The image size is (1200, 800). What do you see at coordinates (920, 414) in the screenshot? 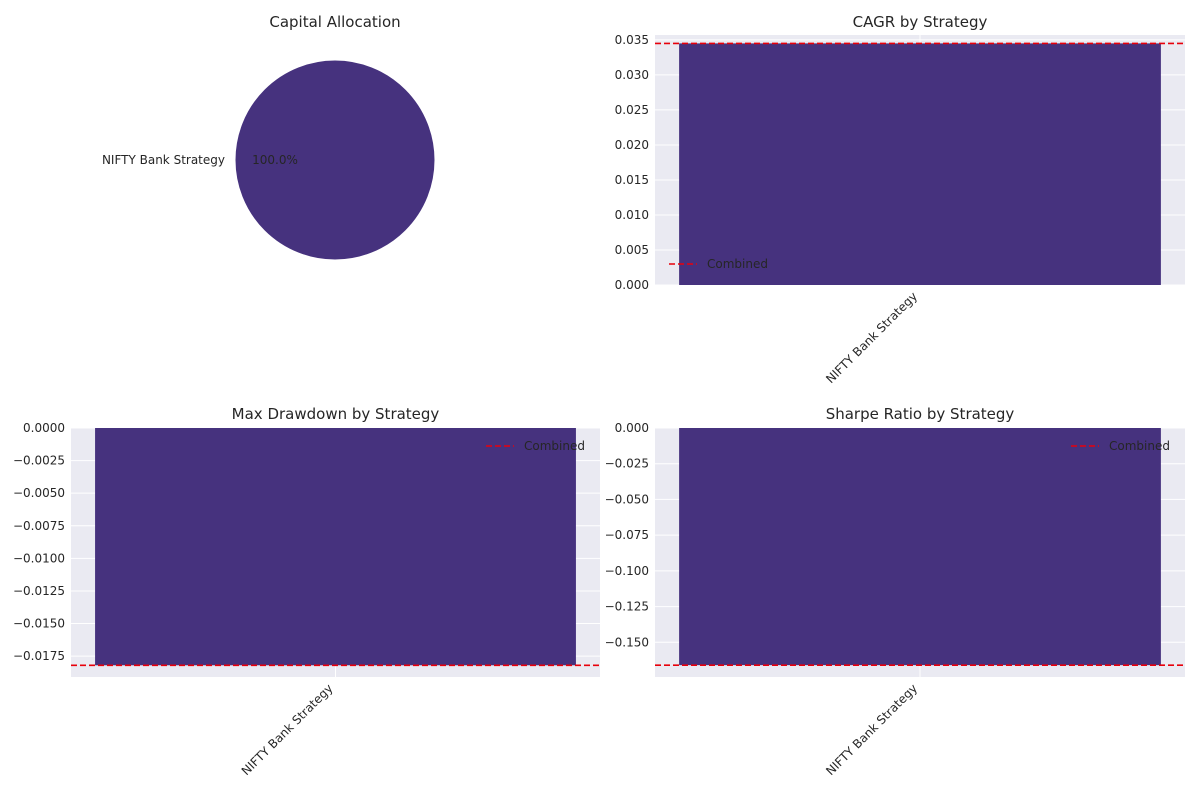
I see `panel-title: Sharpe Ratio by Strategy` at bounding box center [920, 414].